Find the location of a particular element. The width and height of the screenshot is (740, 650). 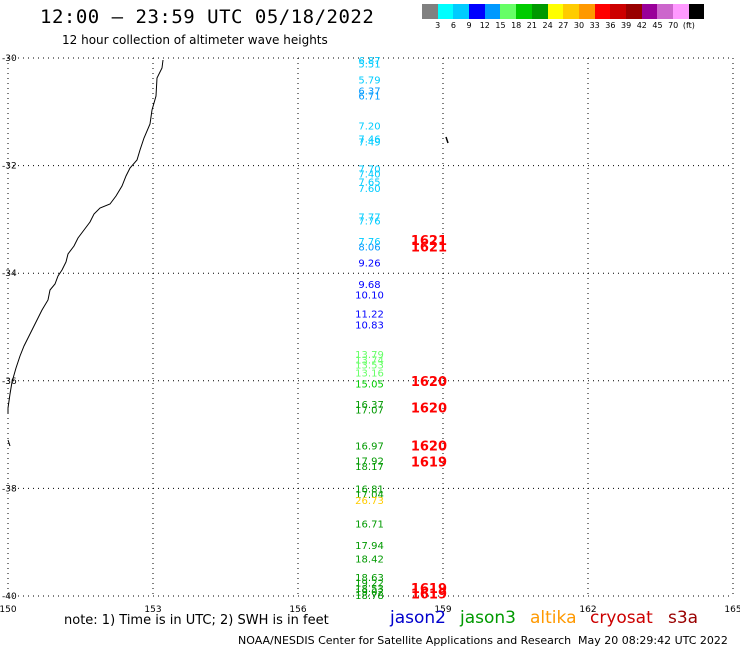

wave-height-value: 7.40 is located at coordinates (369, 175).